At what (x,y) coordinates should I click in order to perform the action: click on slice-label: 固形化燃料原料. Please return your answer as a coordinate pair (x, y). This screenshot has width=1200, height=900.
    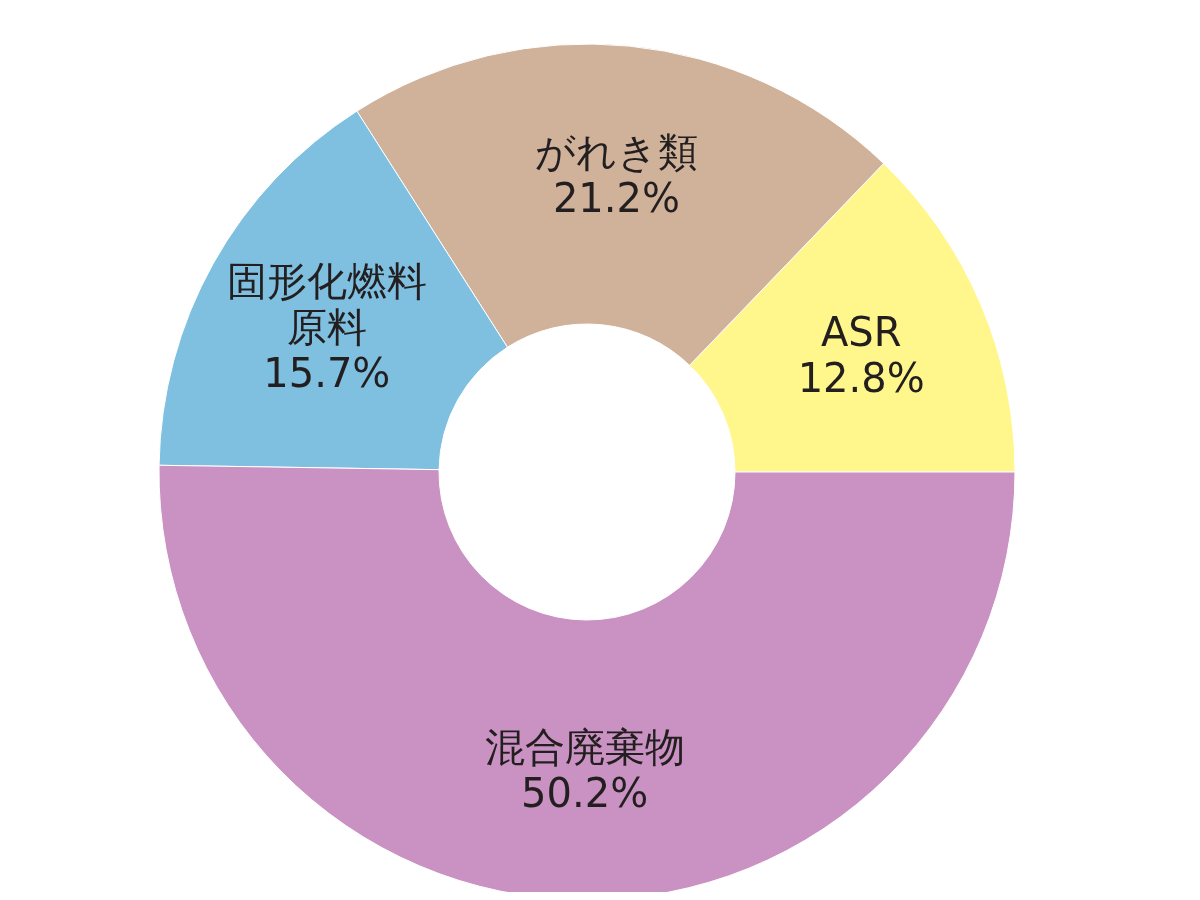
    Looking at the image, I should click on (326, 303).